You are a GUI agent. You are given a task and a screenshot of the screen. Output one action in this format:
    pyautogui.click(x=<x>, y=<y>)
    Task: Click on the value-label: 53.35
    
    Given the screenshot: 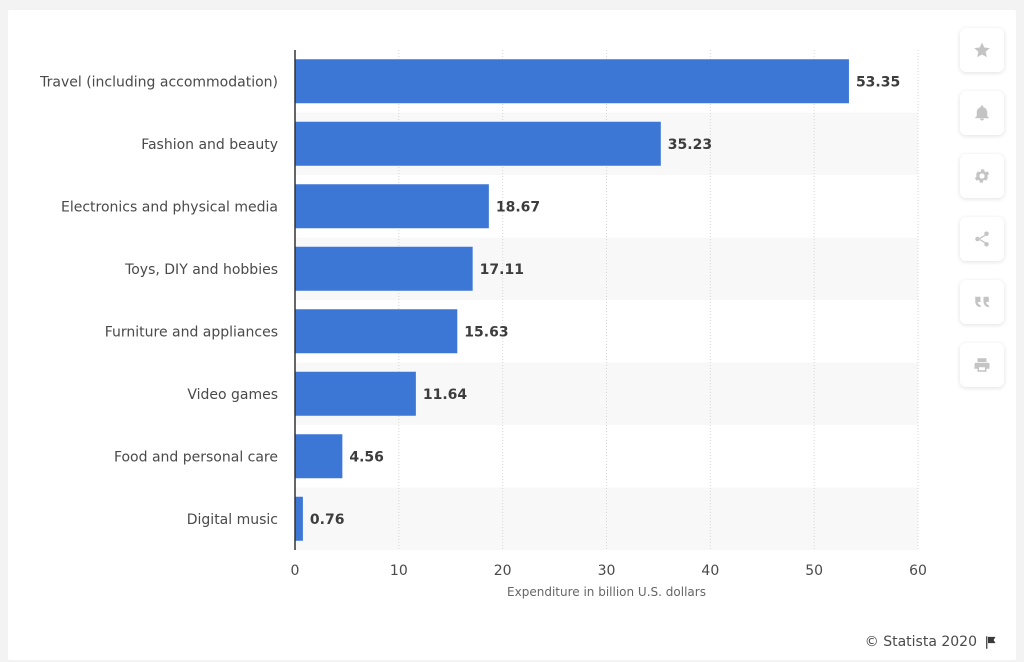 What is the action you would take?
    pyautogui.click(x=878, y=82)
    